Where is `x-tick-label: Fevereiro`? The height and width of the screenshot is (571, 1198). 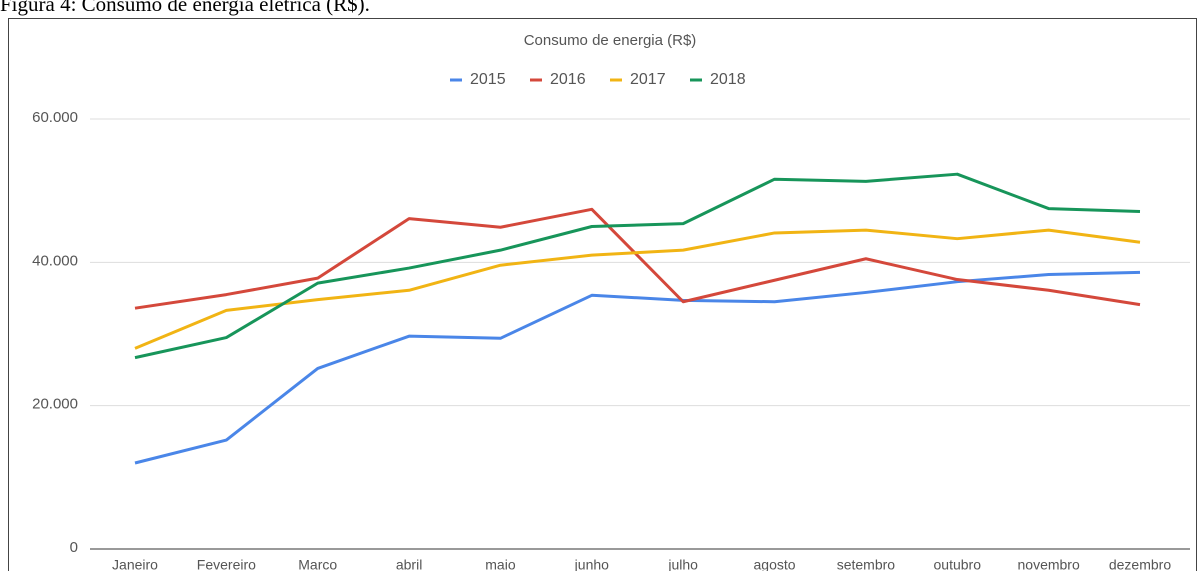
x-tick-label: Fevereiro is located at coordinates (226, 564).